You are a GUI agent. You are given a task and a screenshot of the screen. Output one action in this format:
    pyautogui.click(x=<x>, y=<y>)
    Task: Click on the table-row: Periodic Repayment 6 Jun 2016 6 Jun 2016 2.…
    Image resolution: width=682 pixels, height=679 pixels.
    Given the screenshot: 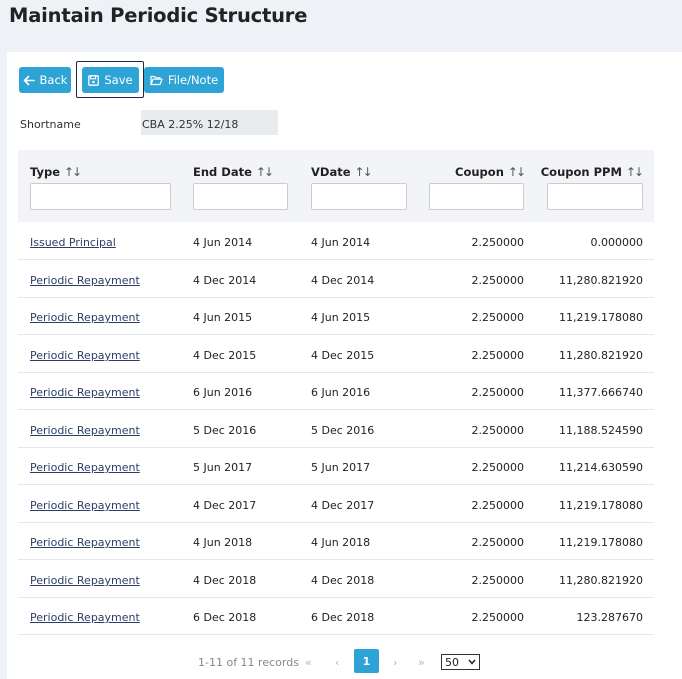 What is the action you would take?
    pyautogui.click(x=336, y=391)
    